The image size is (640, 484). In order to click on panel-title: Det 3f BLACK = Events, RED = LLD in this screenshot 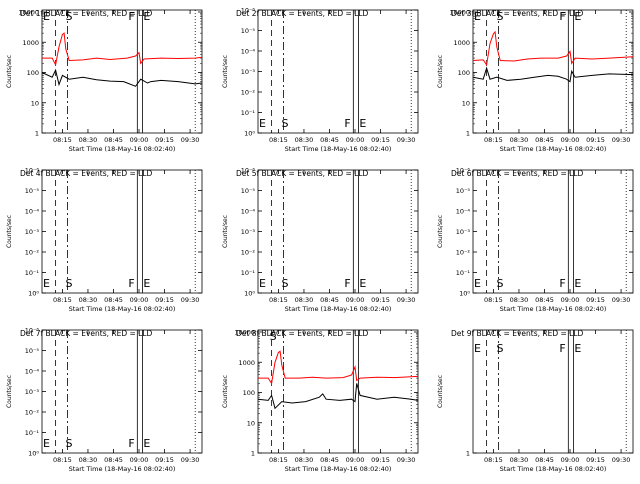, I will do `click(517, 13)`.